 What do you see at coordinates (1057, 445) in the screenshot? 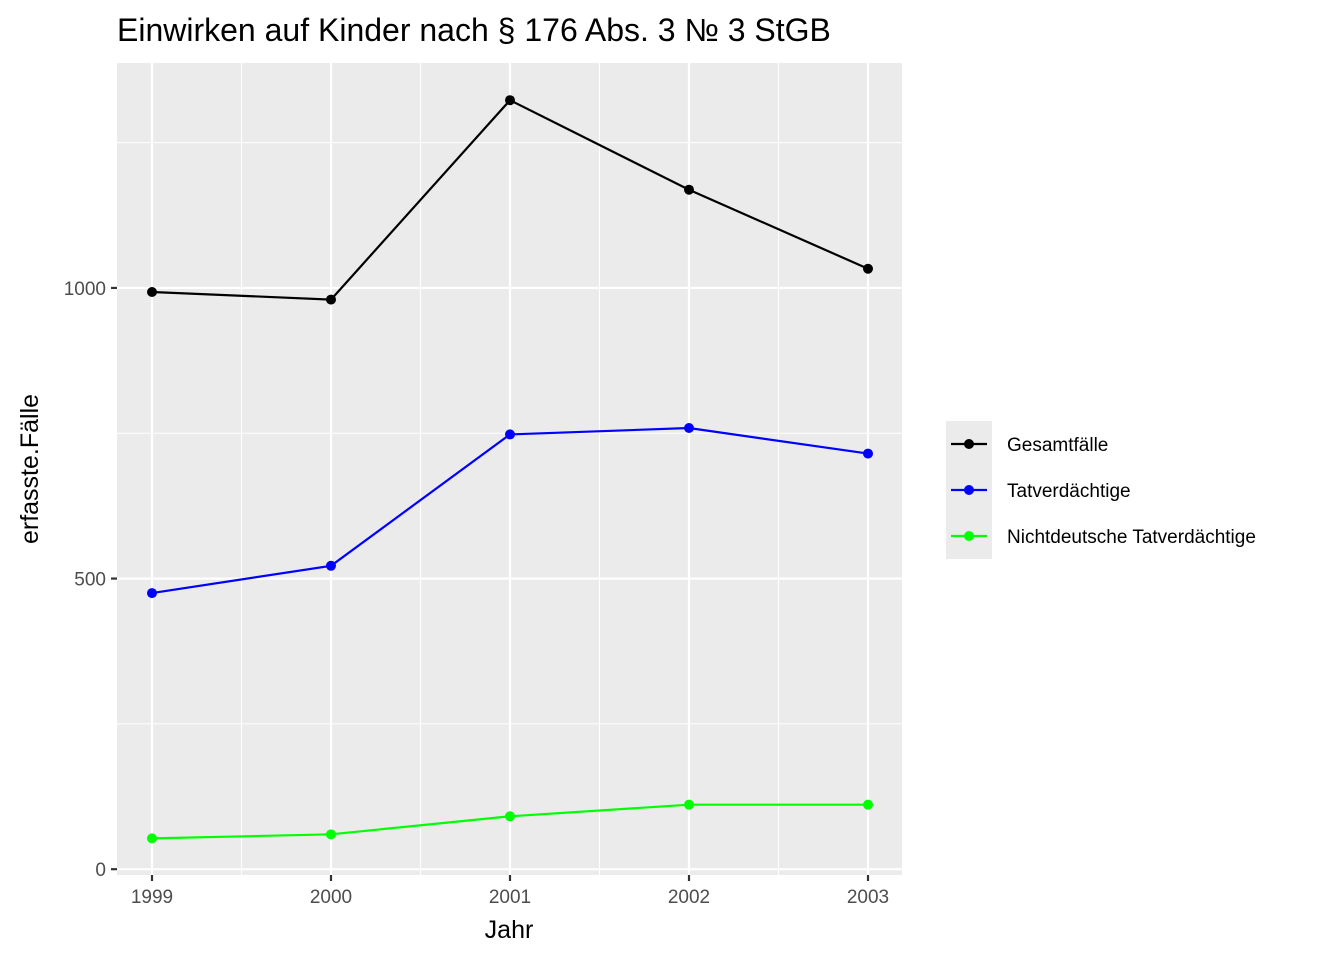
I see `legend-label: Gesamtfälle` at bounding box center [1057, 445].